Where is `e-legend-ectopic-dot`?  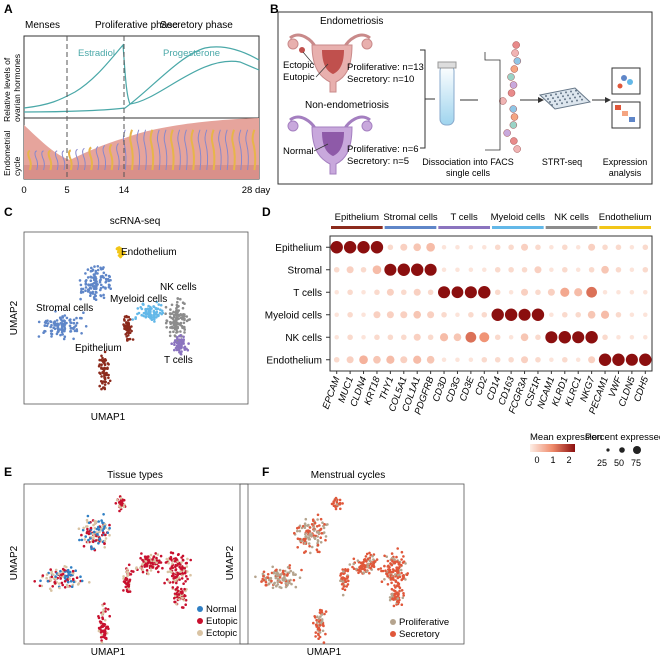 e-legend-ectopic-dot is located at coordinates (200, 633).